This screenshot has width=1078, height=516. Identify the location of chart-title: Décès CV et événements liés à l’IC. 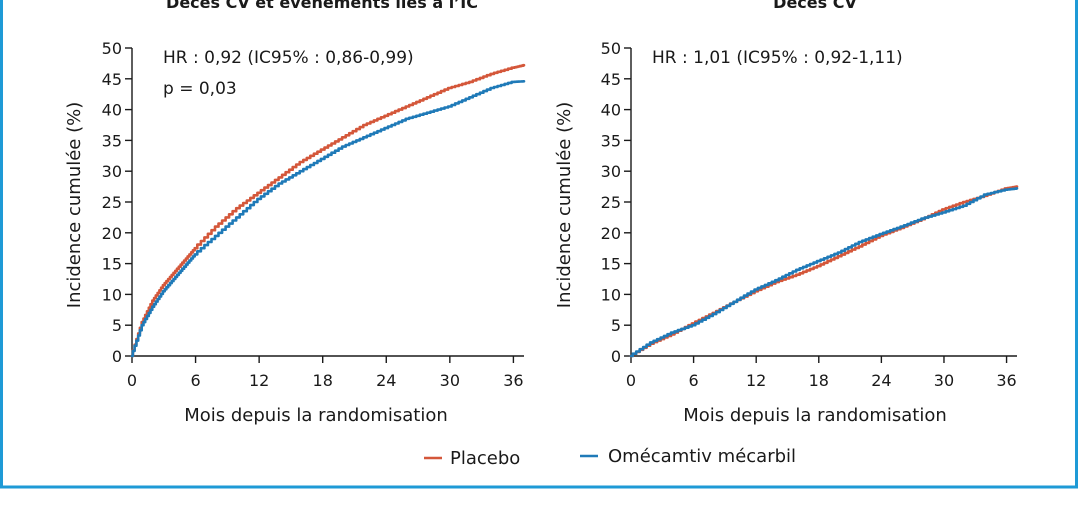
(322, 6).